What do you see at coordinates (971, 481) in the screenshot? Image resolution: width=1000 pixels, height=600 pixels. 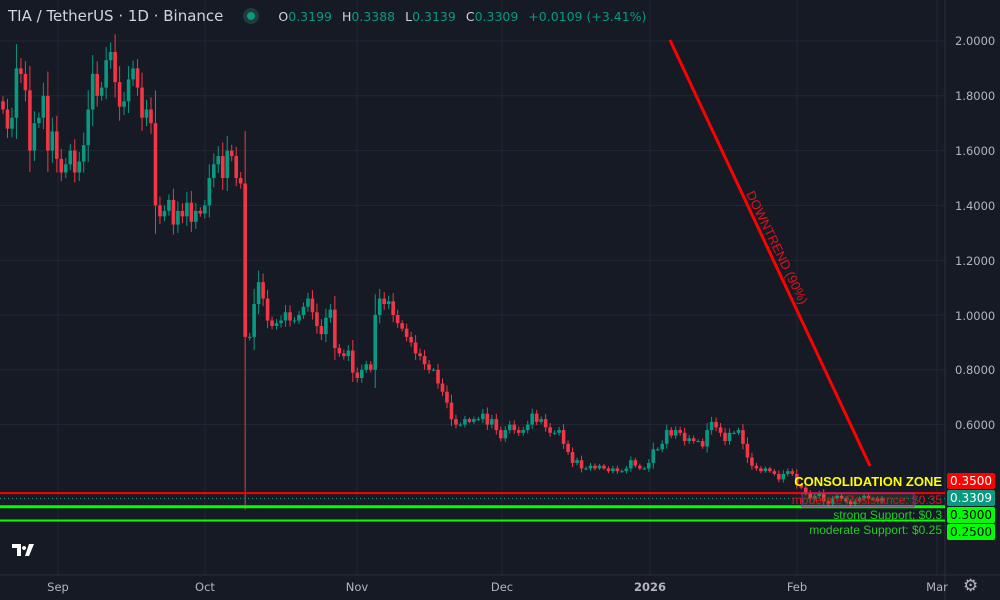 I see `resistance-price-label: 0.3500` at bounding box center [971, 481].